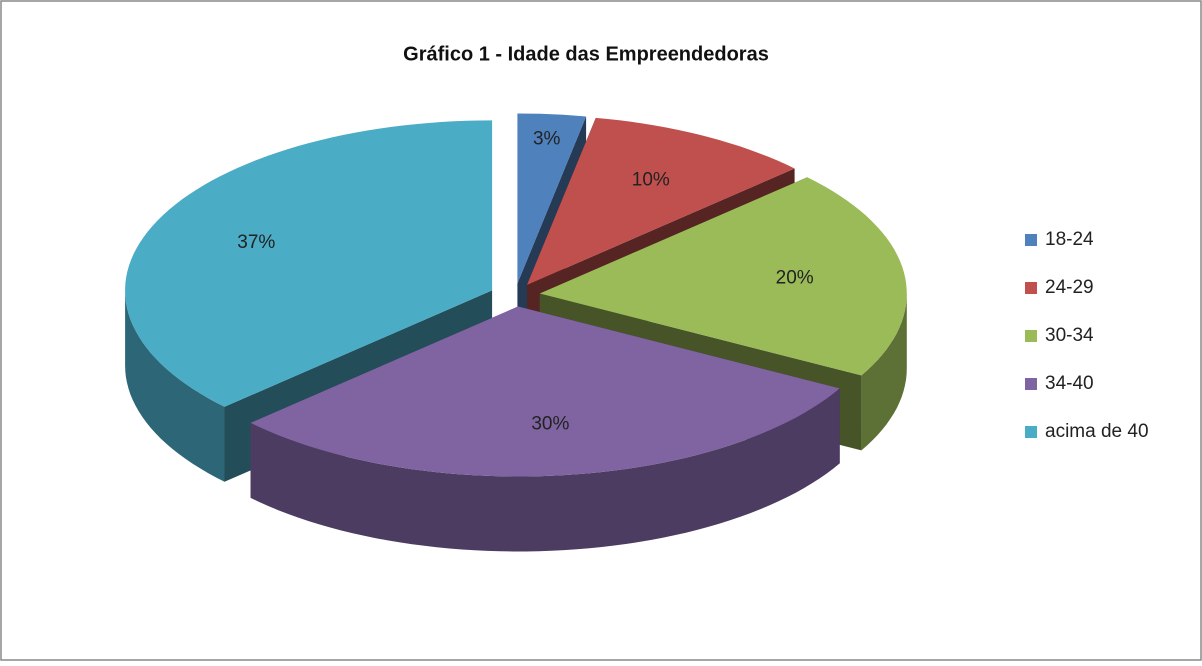 Image resolution: width=1202 pixels, height=666 pixels. What do you see at coordinates (550, 424) in the screenshot?
I see `data-label: 30%` at bounding box center [550, 424].